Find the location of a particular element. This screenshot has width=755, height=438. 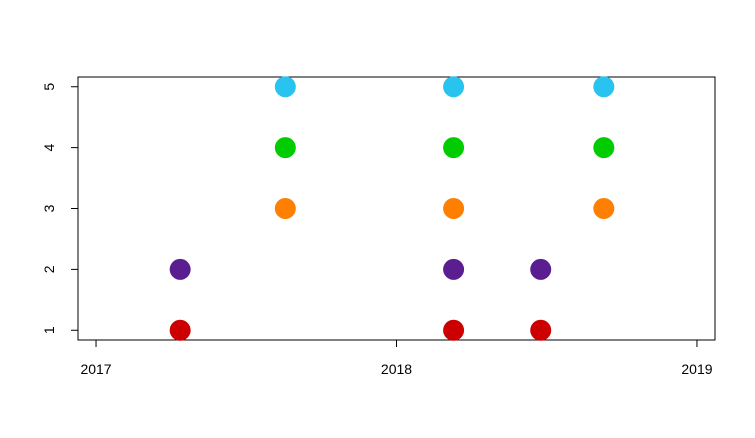

y-tick-label: 1 is located at coordinates (49, 330).